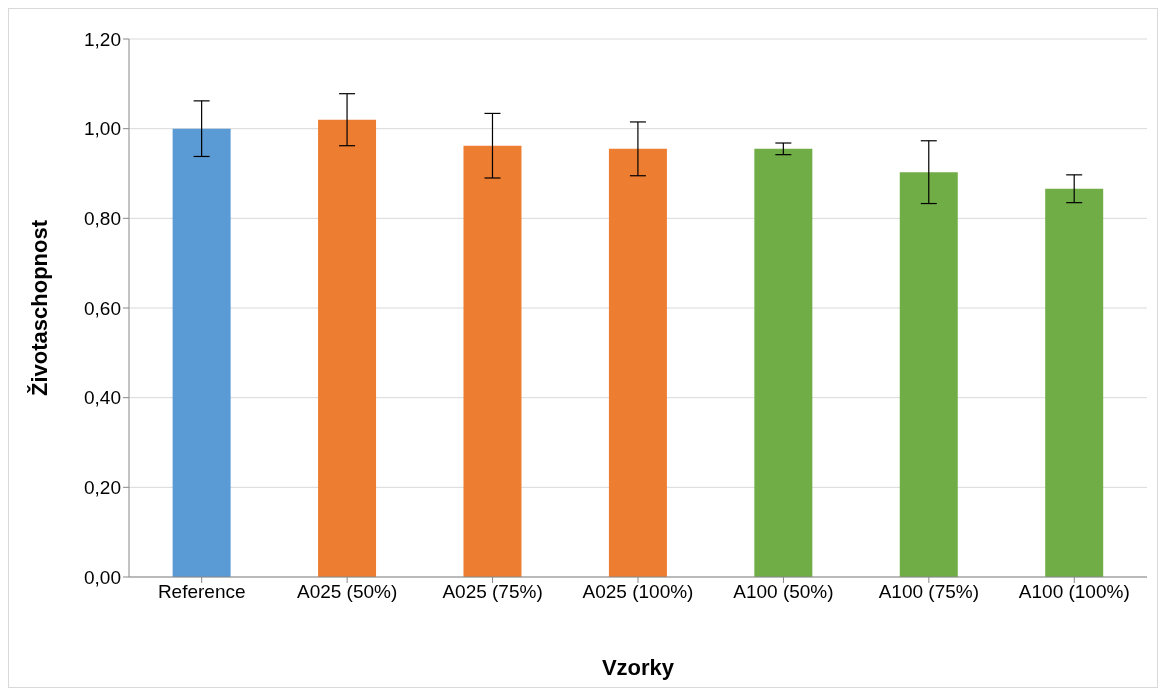 The height and width of the screenshot is (698, 1170). What do you see at coordinates (201, 592) in the screenshot?
I see `x-tick-label: Reference` at bounding box center [201, 592].